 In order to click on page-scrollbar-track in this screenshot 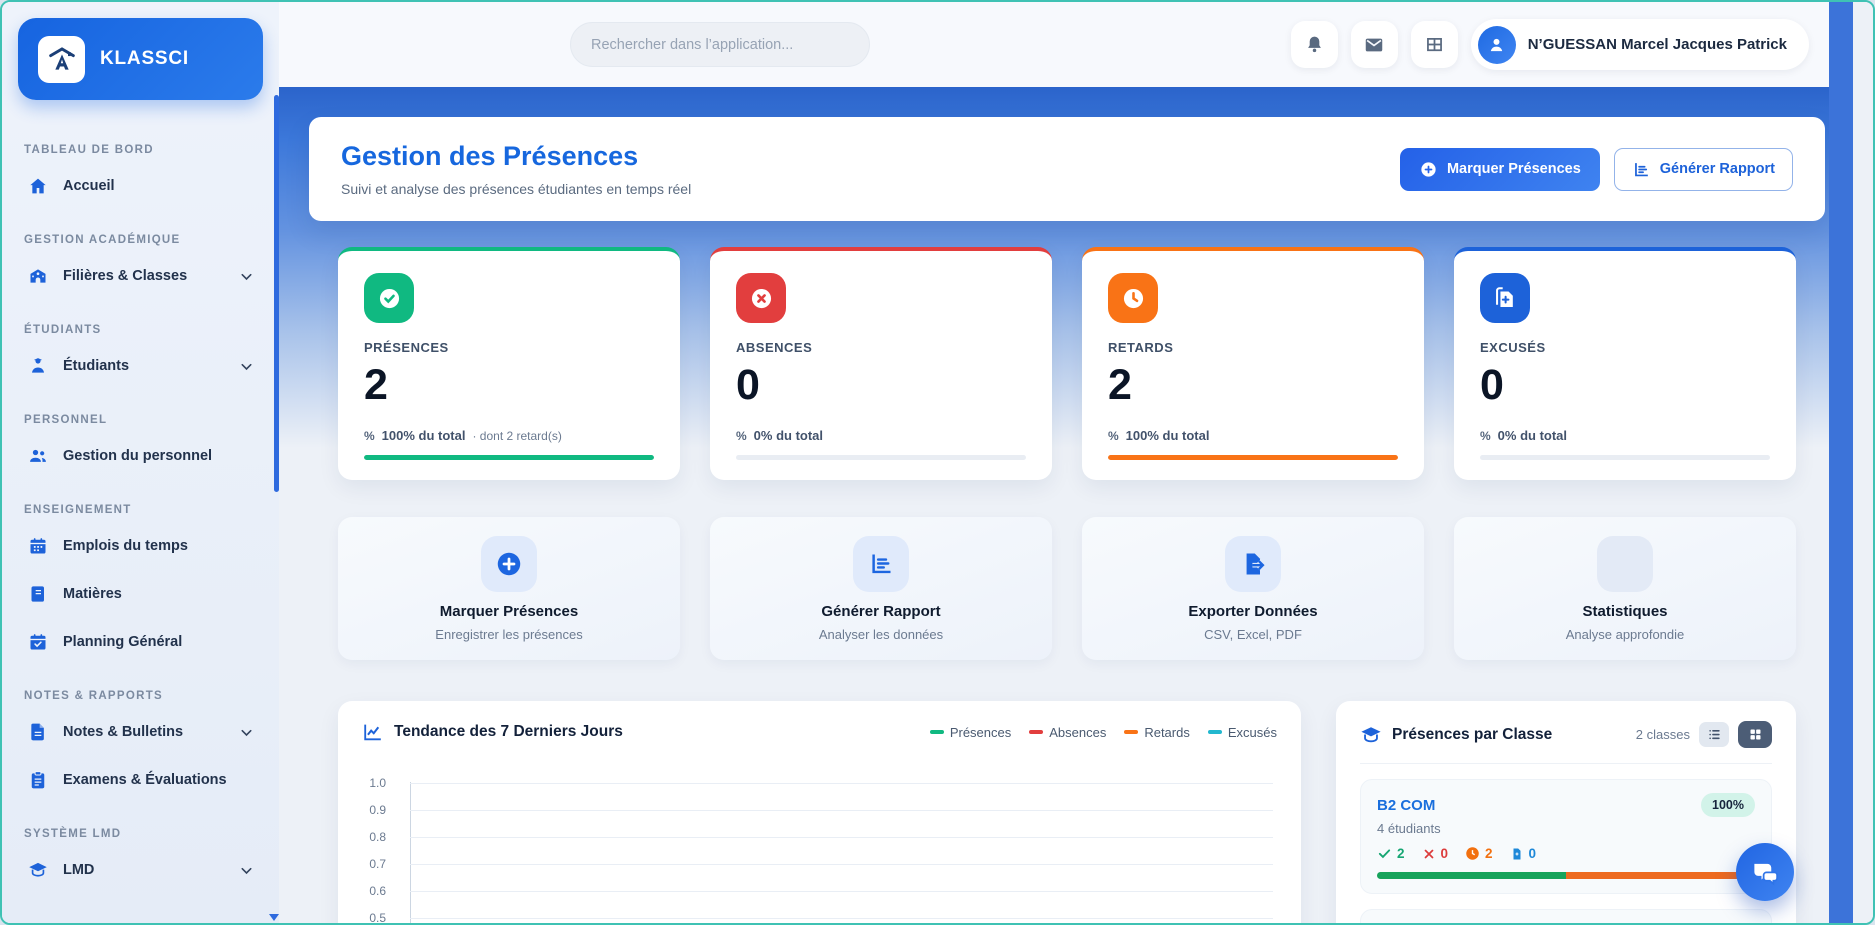, I will do `click(1851, 462)`.